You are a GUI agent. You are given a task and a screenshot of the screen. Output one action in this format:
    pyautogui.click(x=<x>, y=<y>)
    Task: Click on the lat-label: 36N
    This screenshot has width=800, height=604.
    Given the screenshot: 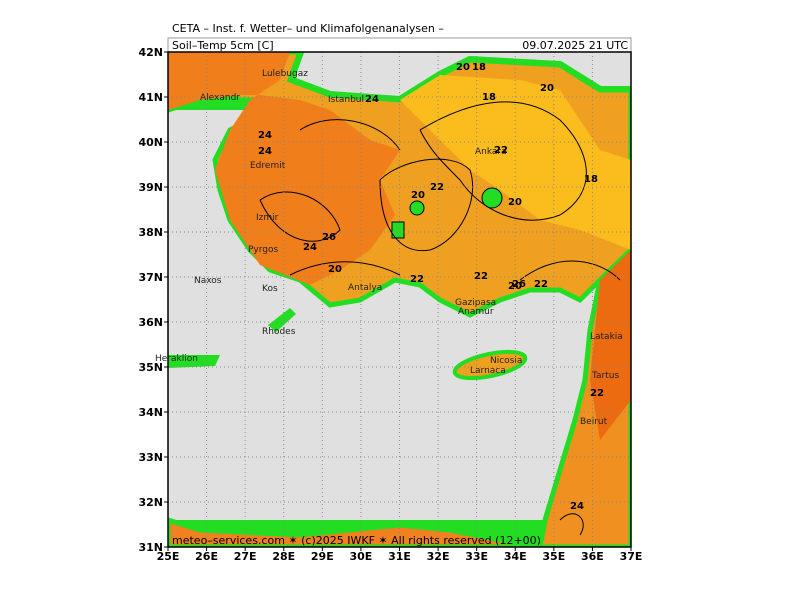 What is the action you would take?
    pyautogui.click(x=150, y=322)
    